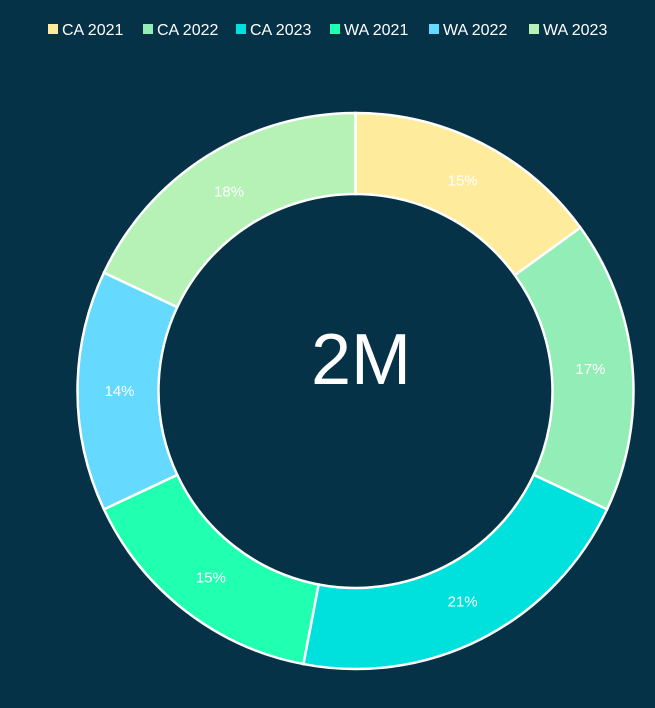 The height and width of the screenshot is (708, 655). What do you see at coordinates (590, 369) in the screenshot?
I see `data-label-ca-2022: 17%` at bounding box center [590, 369].